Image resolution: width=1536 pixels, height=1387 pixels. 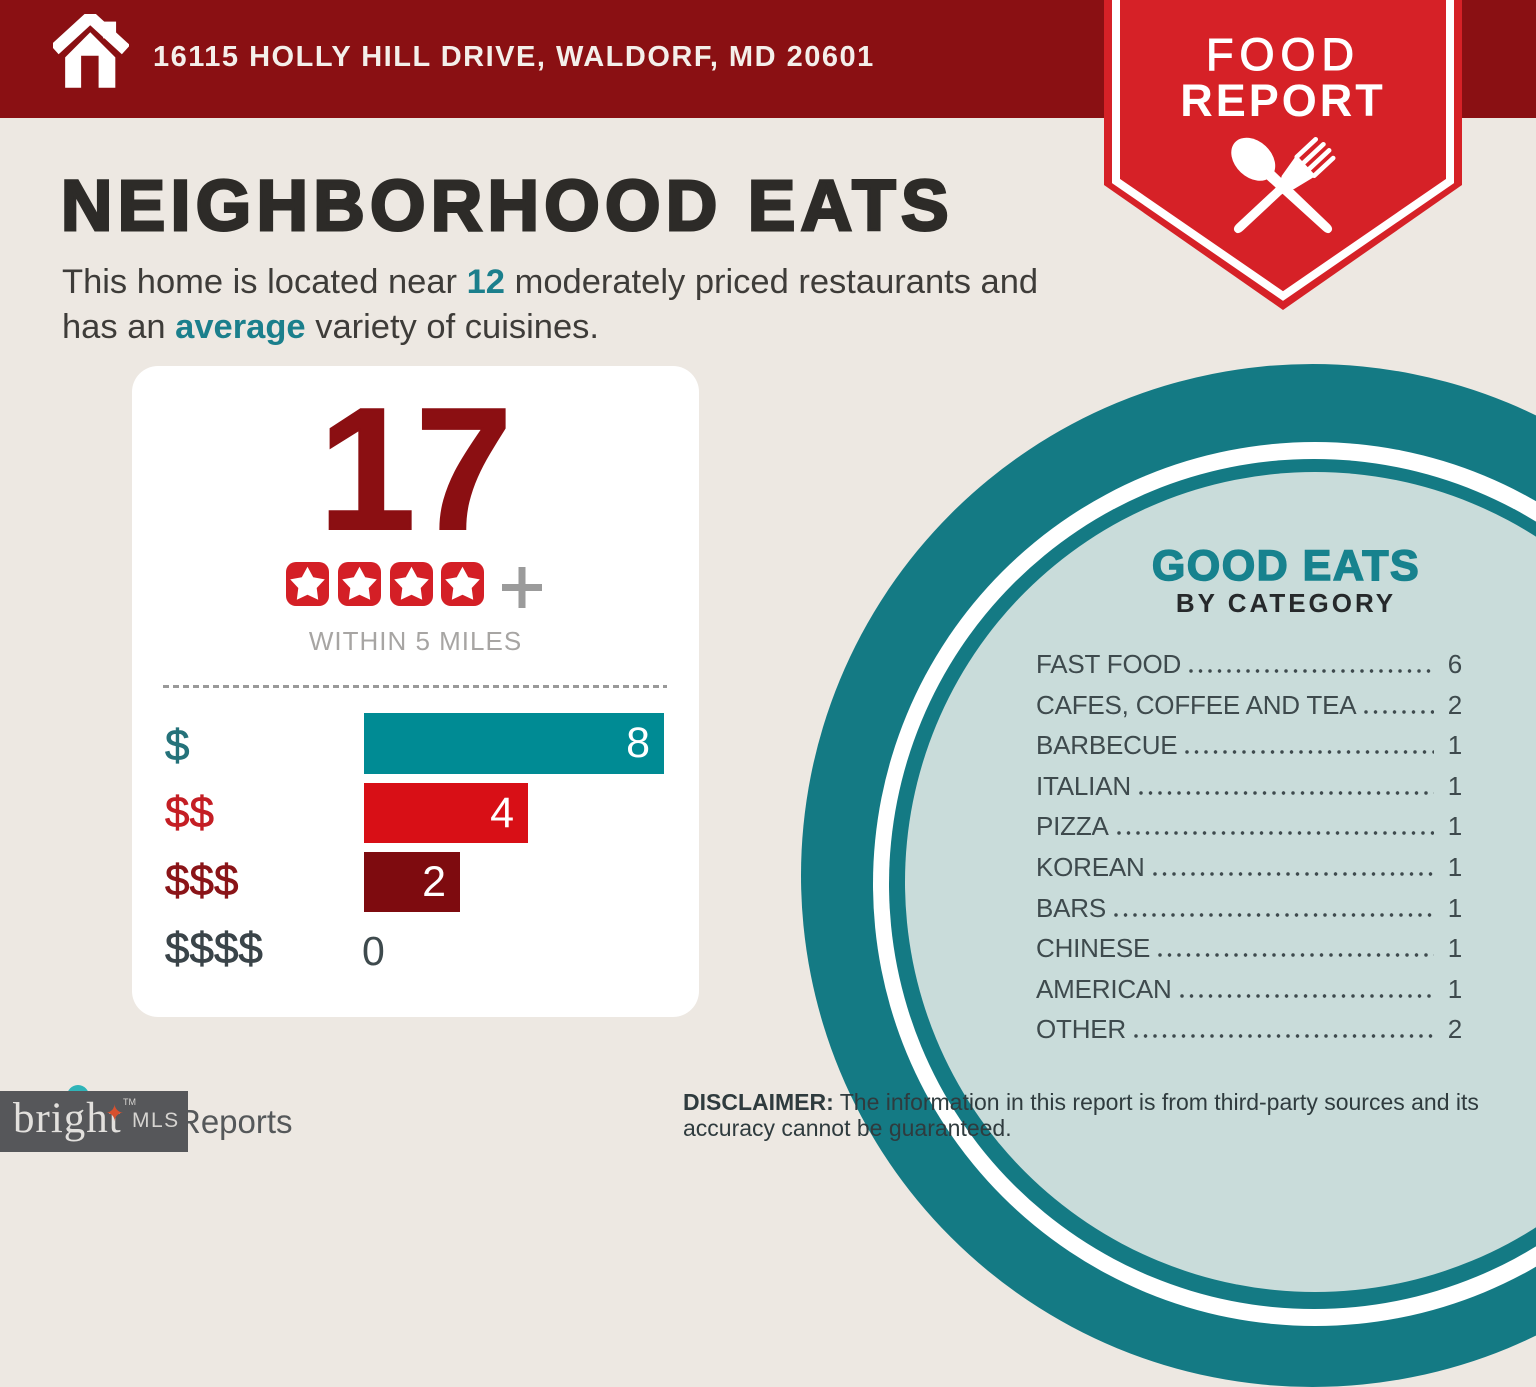 What do you see at coordinates (1283, 100) in the screenshot?
I see `svg-text: REPORT` at bounding box center [1283, 100].